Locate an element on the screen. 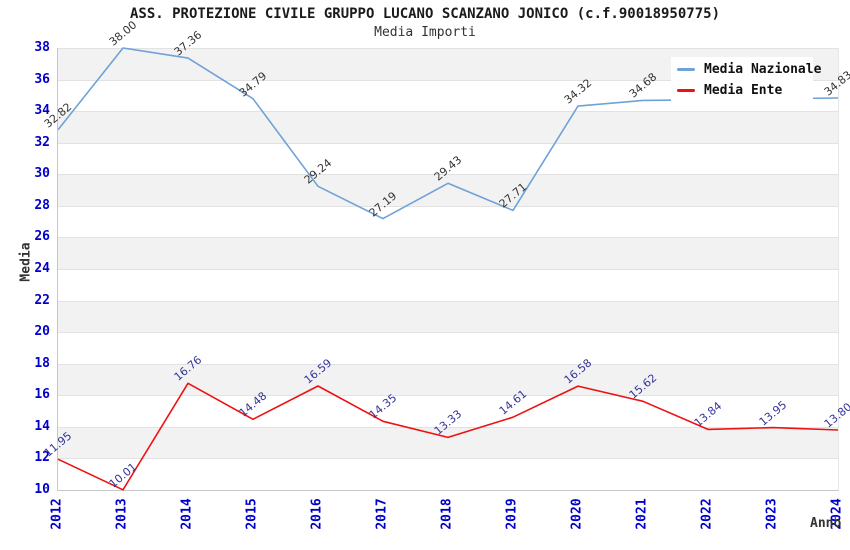 The width and height of the screenshot is (850, 550). x-tick-label: 2022 is located at coordinates (707, 514).